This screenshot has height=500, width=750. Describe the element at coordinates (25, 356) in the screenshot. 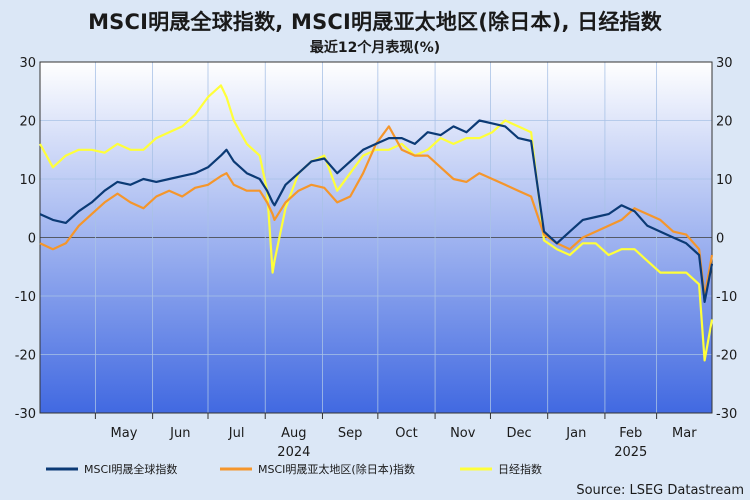

I see `y-tick-label-left: -20` at that location.